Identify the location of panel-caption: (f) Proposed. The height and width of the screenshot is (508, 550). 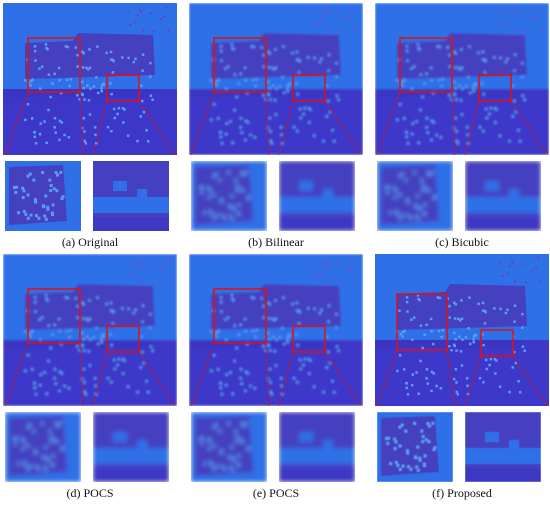
(462, 493).